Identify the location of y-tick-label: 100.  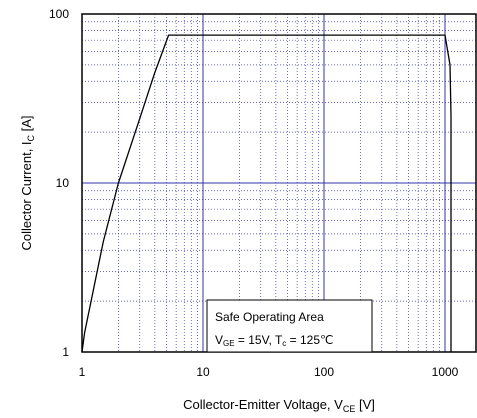
(59, 14).